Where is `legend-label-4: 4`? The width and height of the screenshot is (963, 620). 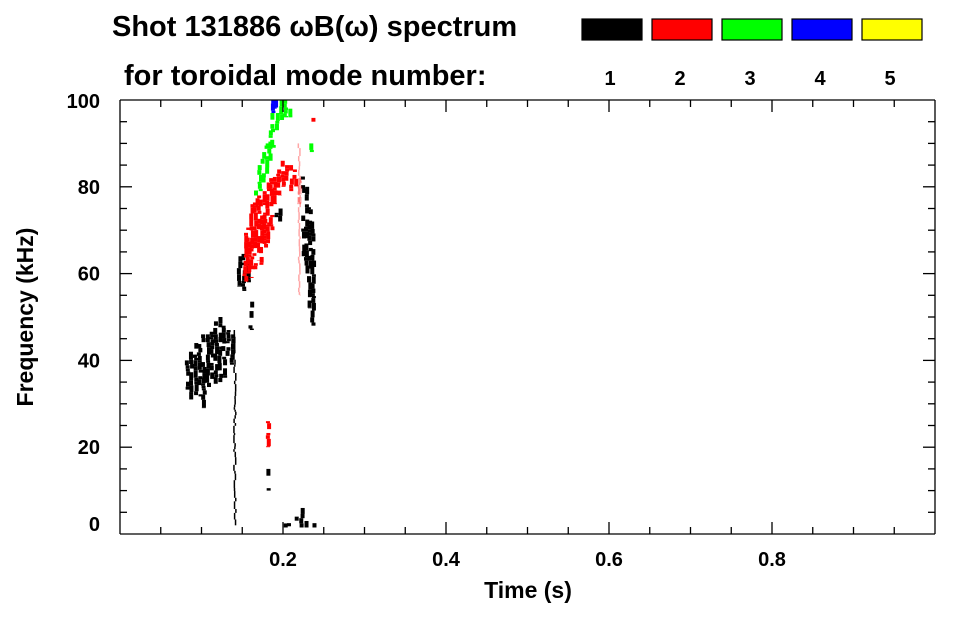 legend-label-4: 4 is located at coordinates (820, 79).